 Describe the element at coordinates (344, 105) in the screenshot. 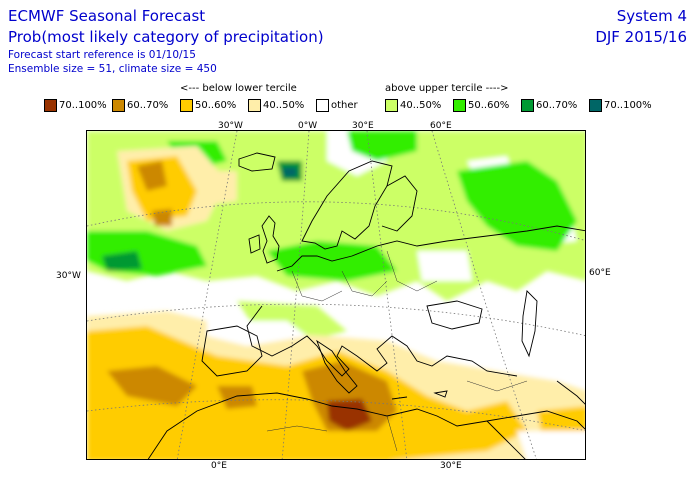

I see `legend-label: other` at that location.